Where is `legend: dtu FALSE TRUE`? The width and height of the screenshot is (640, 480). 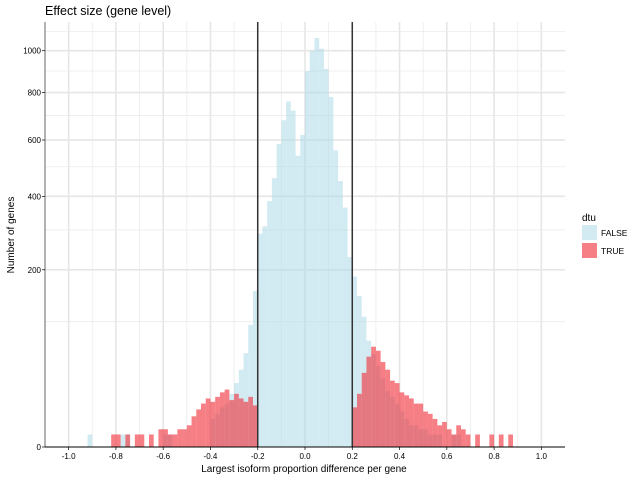 legend: dtu FALSE TRUE is located at coordinates (605, 235).